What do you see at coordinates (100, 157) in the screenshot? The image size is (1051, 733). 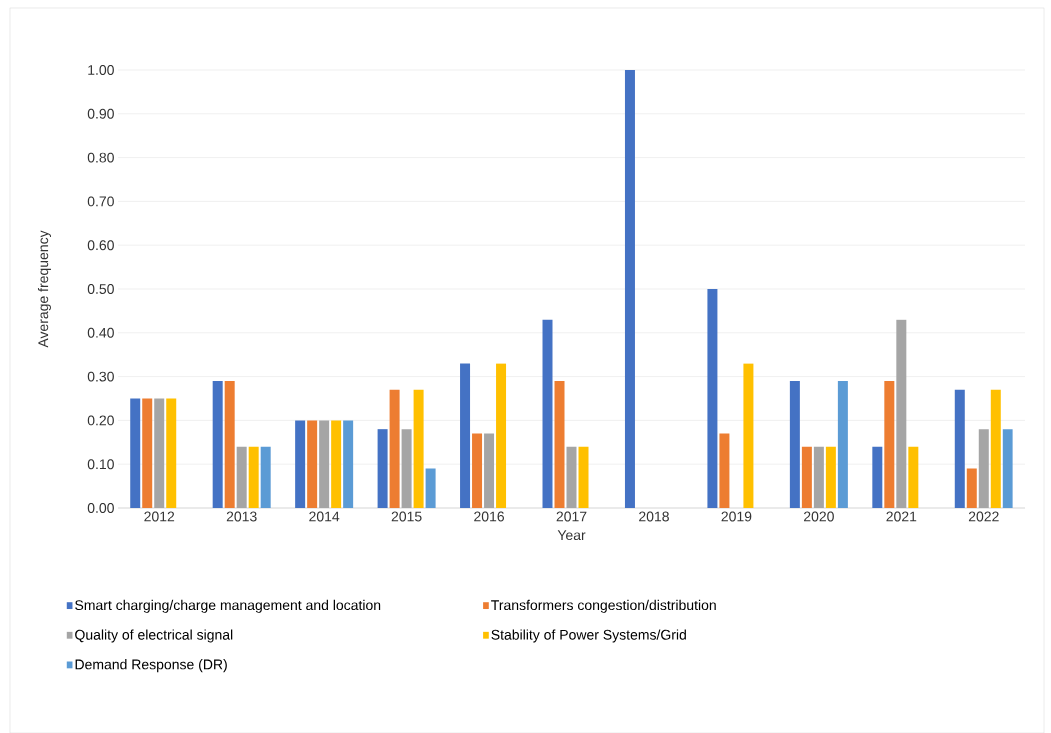 I see `y-tick-label: 0.80` at bounding box center [100, 157].